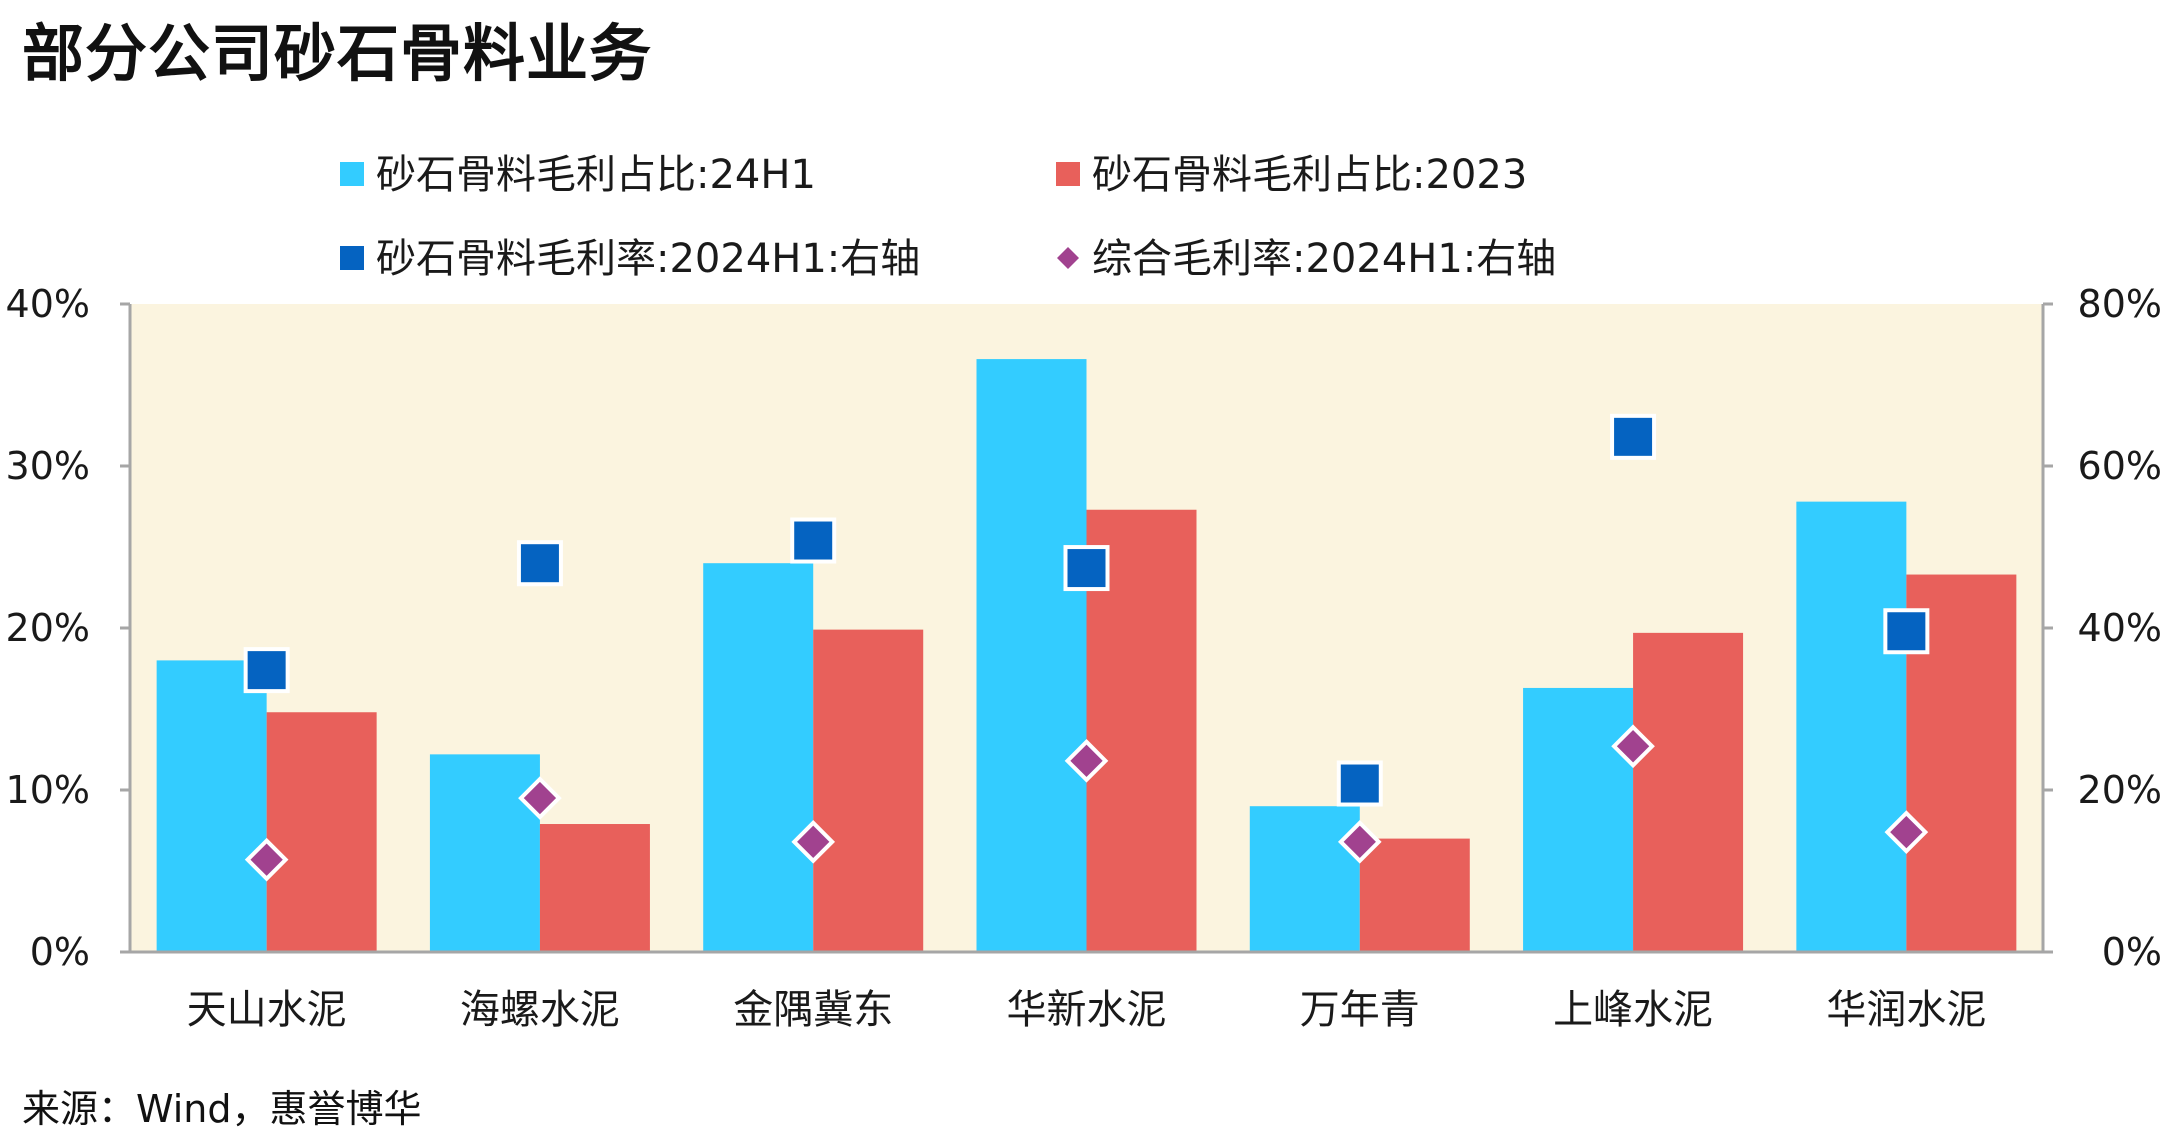  What do you see at coordinates (48, 304) in the screenshot?
I see `left-tick-label: 40%` at bounding box center [48, 304].